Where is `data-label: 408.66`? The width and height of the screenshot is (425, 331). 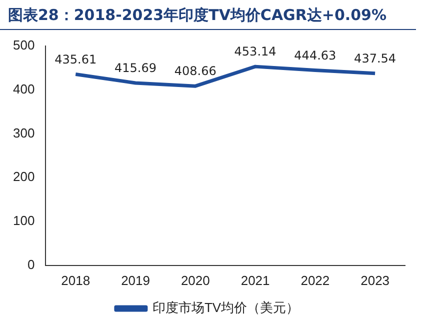 data-label: 408.66 is located at coordinates (195, 71).